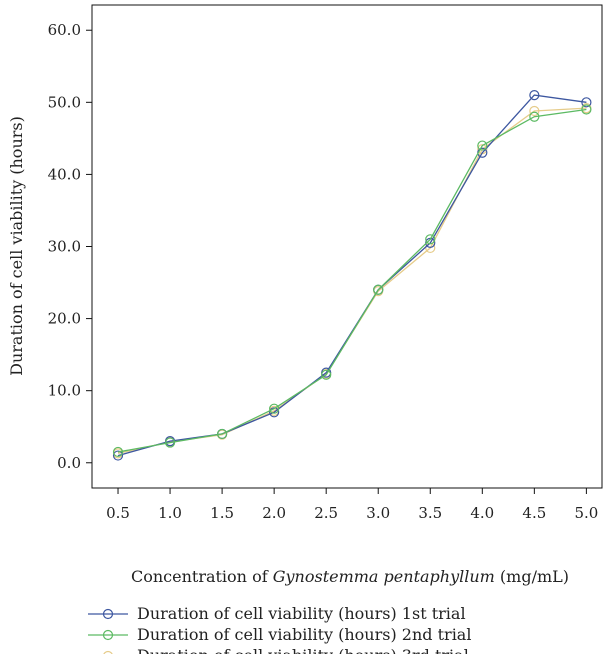 This screenshot has height=654, width=609. Describe the element at coordinates (64, 102) in the screenshot. I see `y-tick-label: 50.0` at that location.